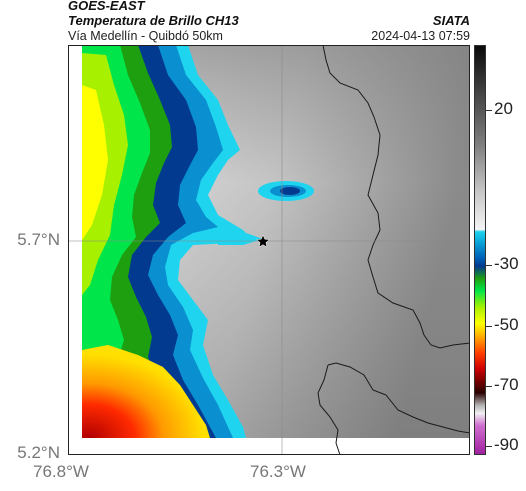 The image size is (526, 491). What do you see at coordinates (503, 108) in the screenshot?
I see `colorbar-label: 20` at bounding box center [503, 108].